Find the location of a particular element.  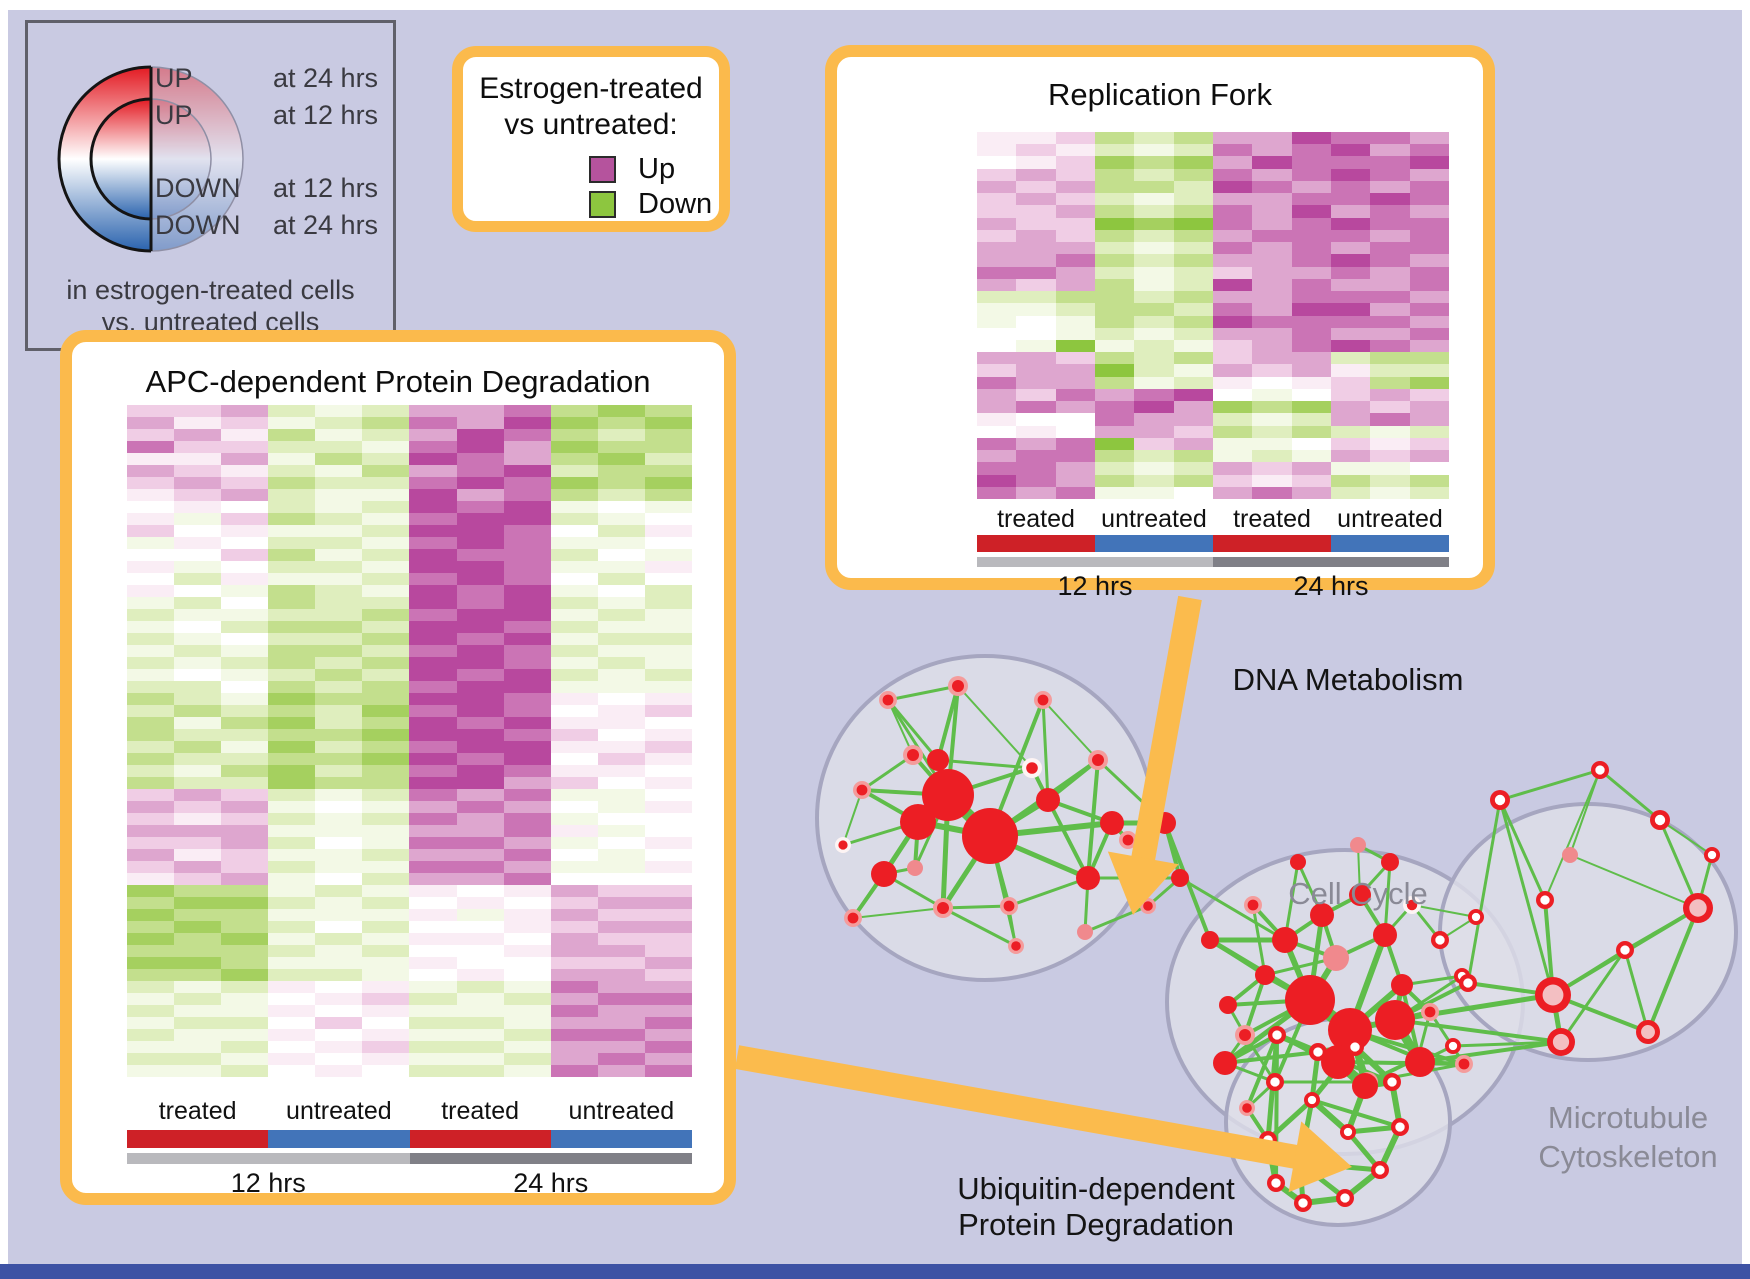

down-swatch-icon is located at coordinates (602, 204).